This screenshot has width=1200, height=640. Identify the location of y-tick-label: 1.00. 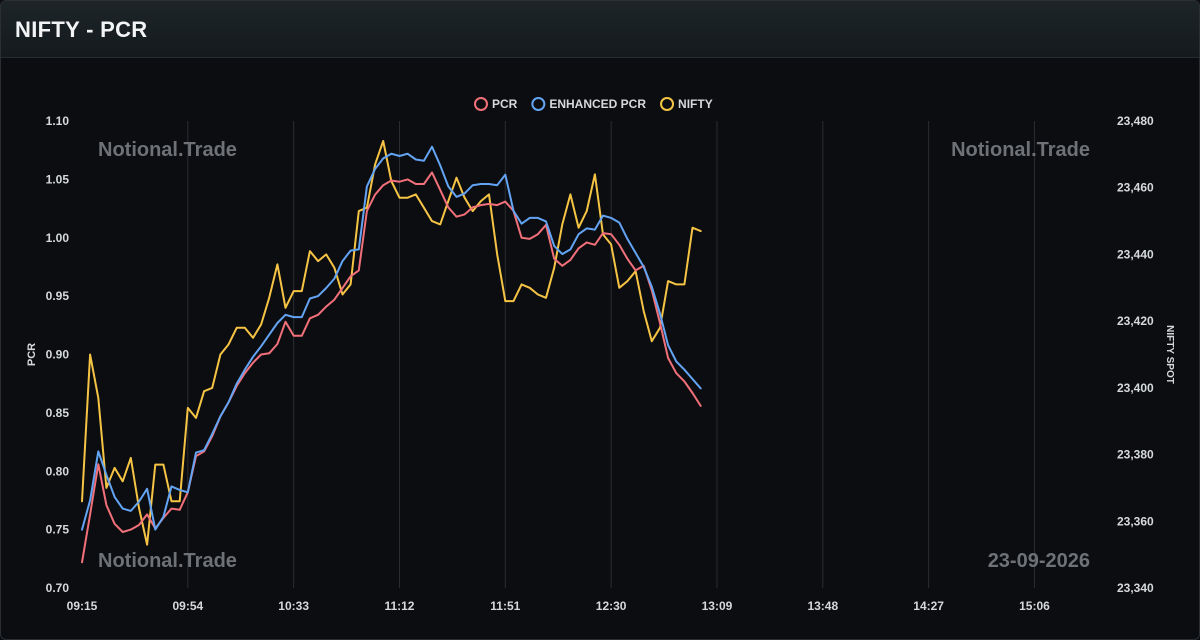
(58, 238).